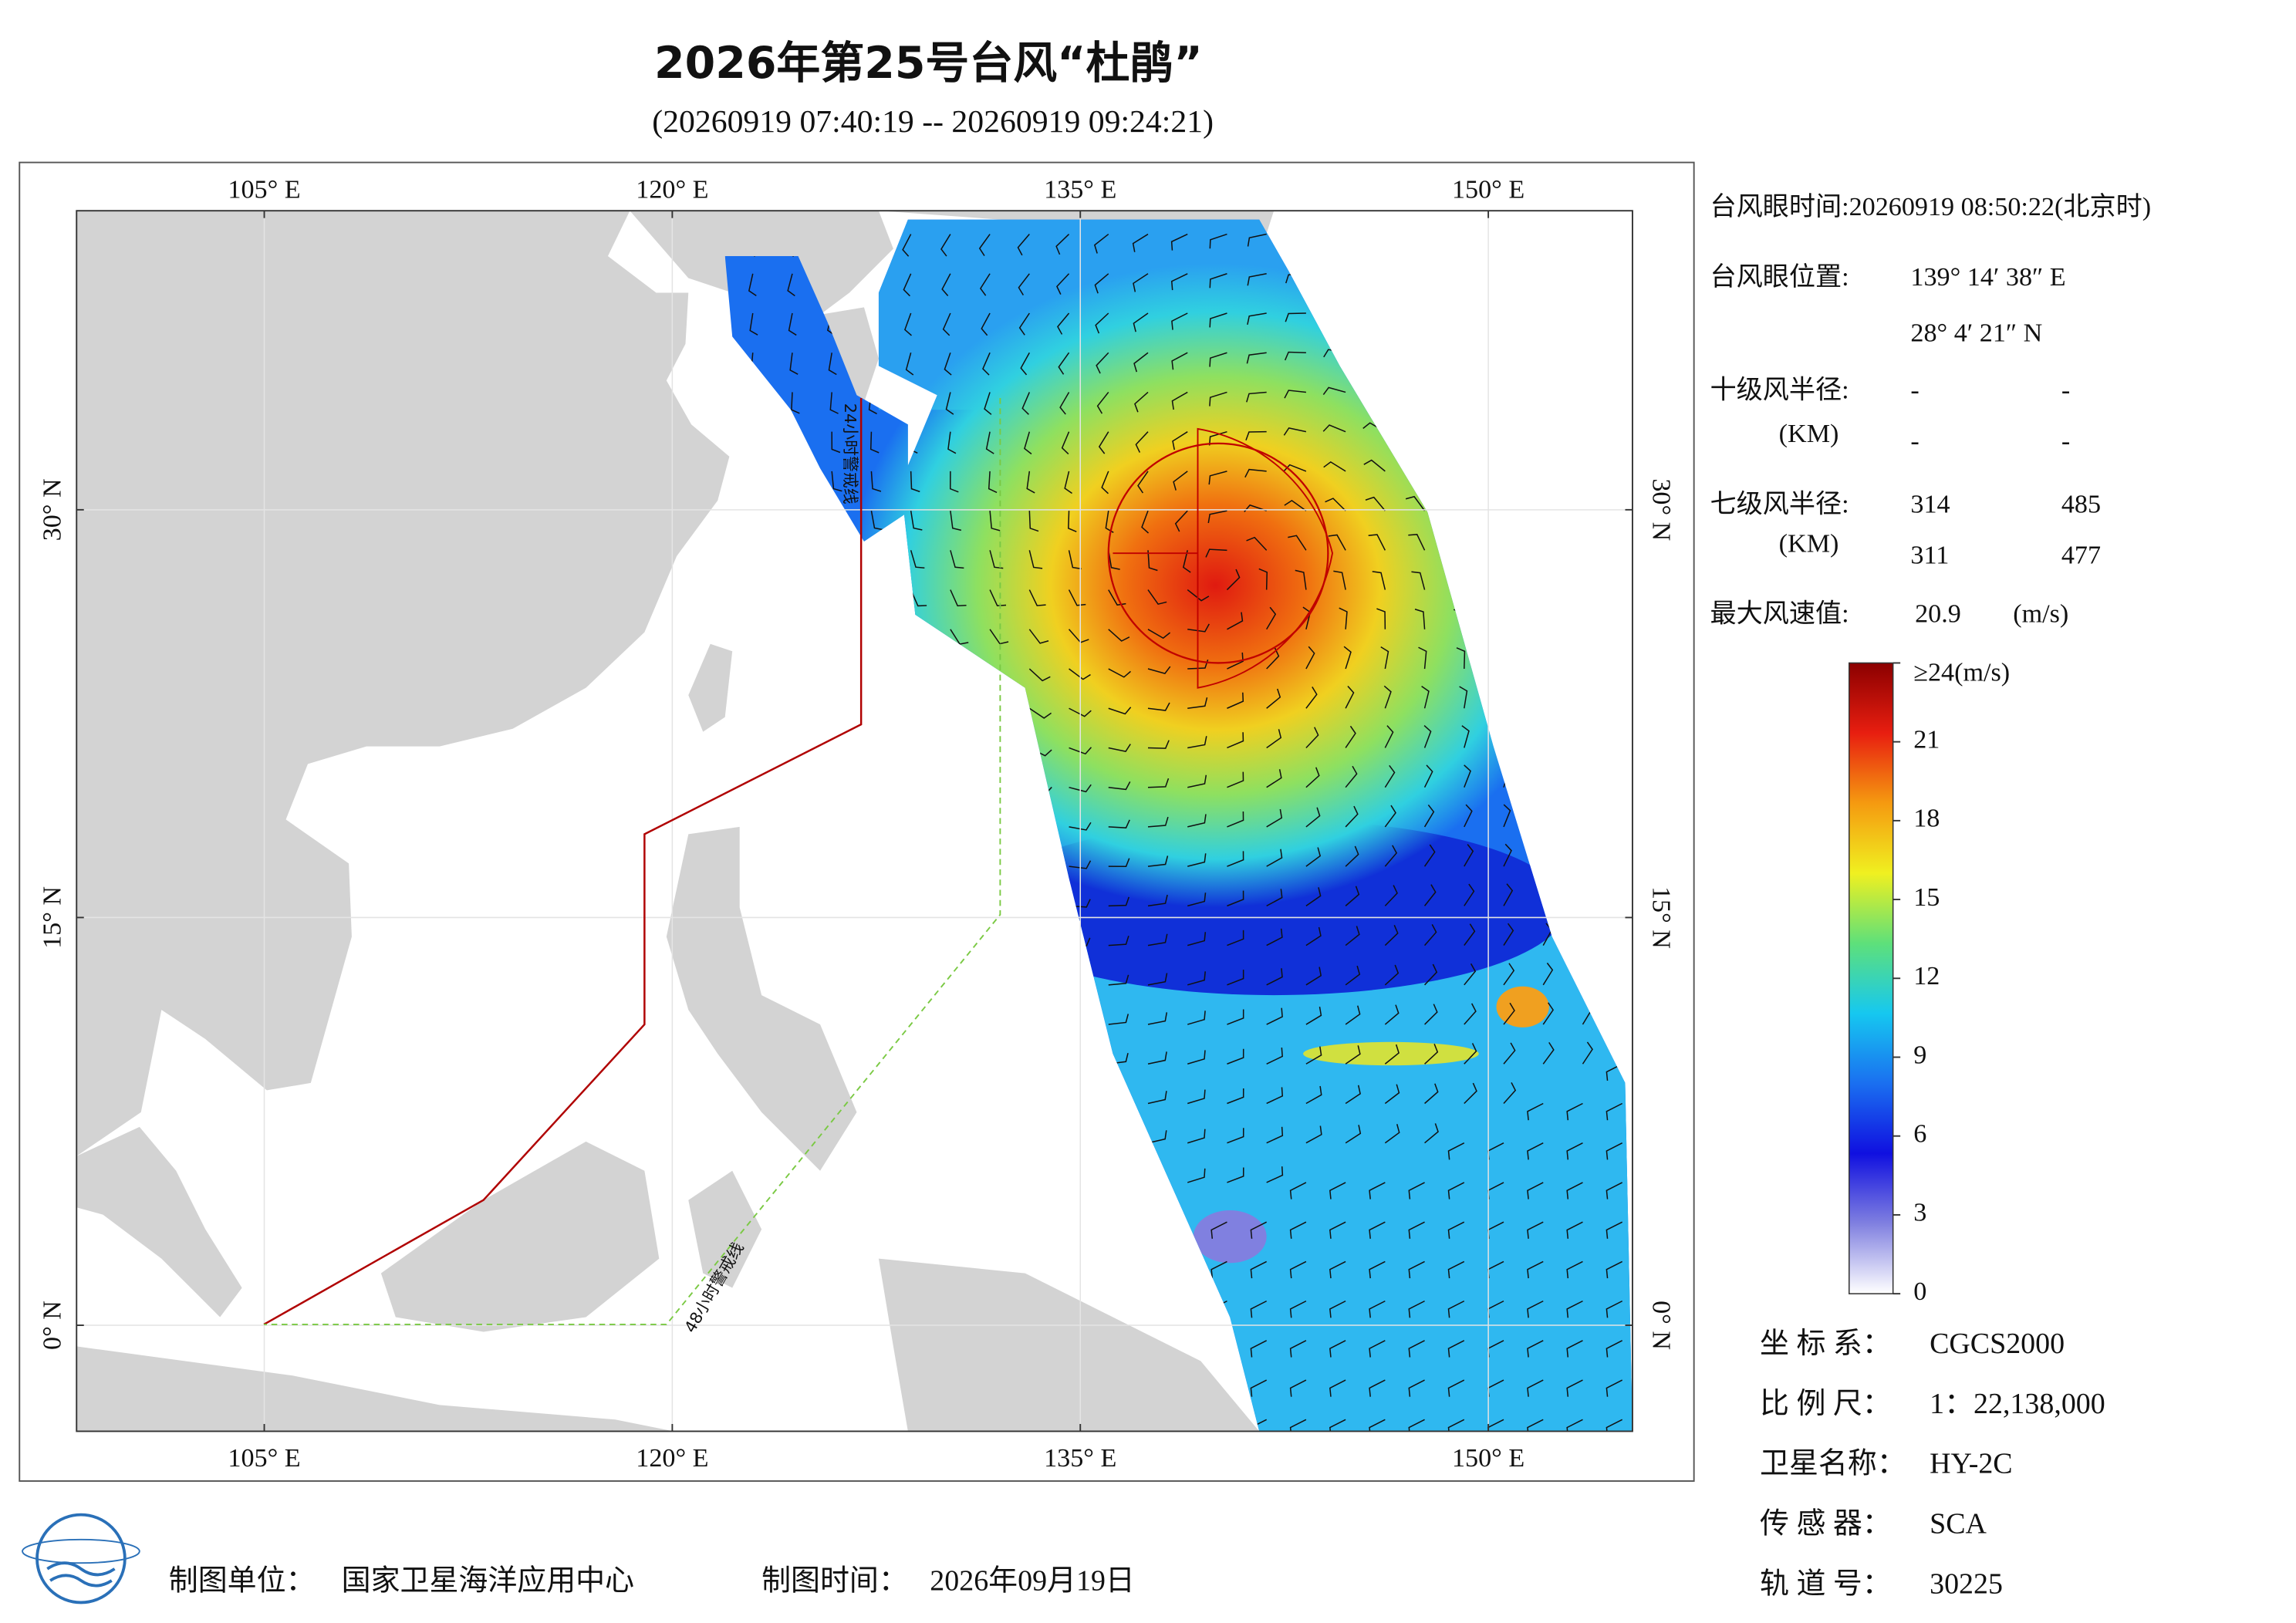  What do you see at coordinates (81, 1574) in the screenshot?
I see `logo-waves` at bounding box center [81, 1574].